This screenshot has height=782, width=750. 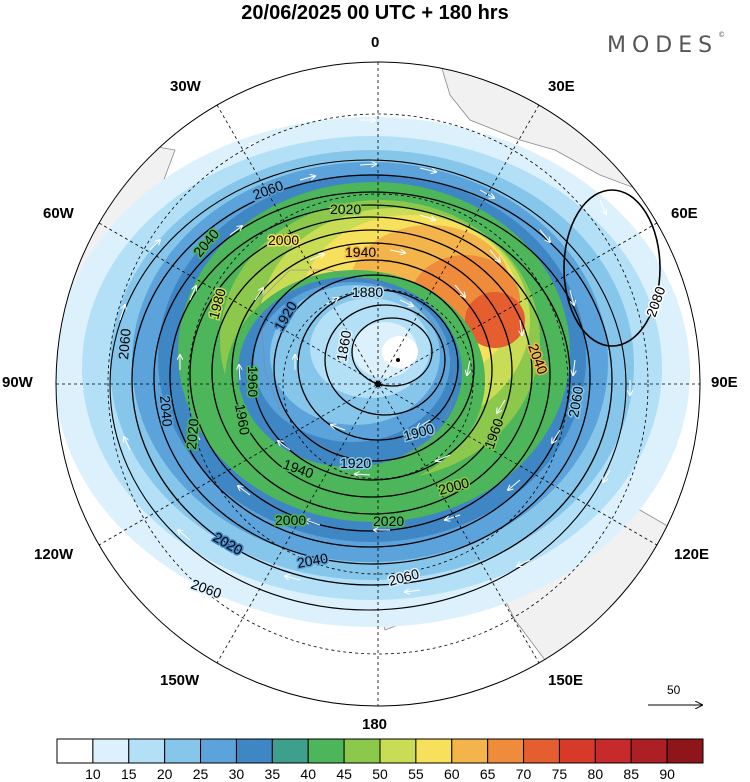 What do you see at coordinates (357, 365) in the screenshot?
I see `antarctica-coastline` at bounding box center [357, 365].